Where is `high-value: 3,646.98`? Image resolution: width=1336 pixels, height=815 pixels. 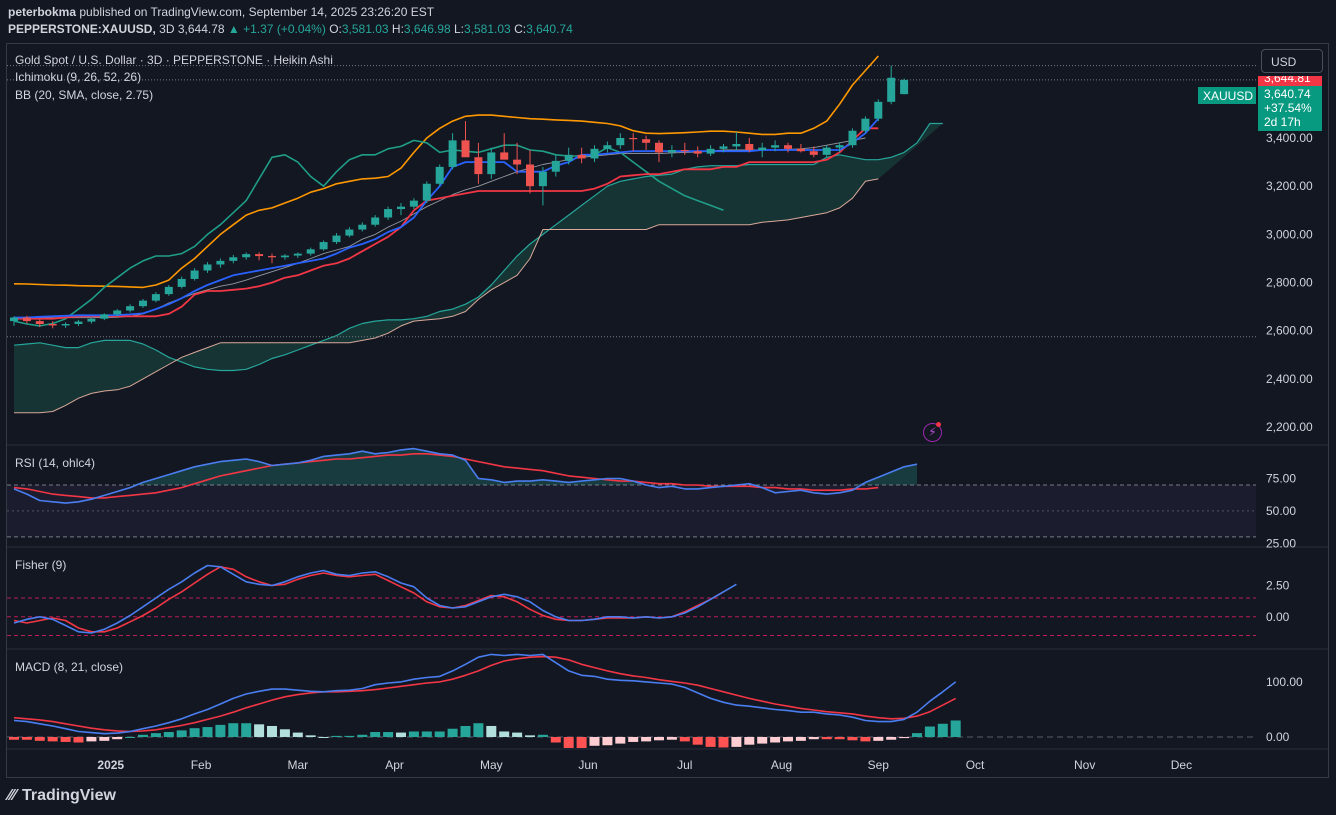
high-value: 3,646.98 is located at coordinates (427, 29).